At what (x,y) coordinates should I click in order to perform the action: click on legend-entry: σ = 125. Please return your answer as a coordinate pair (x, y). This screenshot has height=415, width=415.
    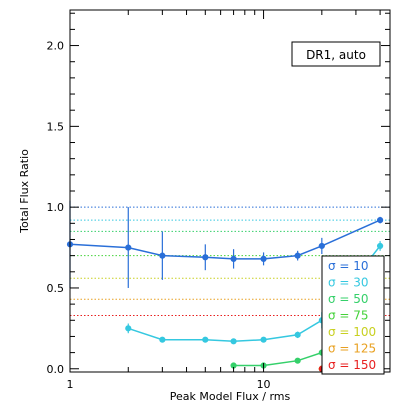
    Looking at the image, I should click on (352, 349).